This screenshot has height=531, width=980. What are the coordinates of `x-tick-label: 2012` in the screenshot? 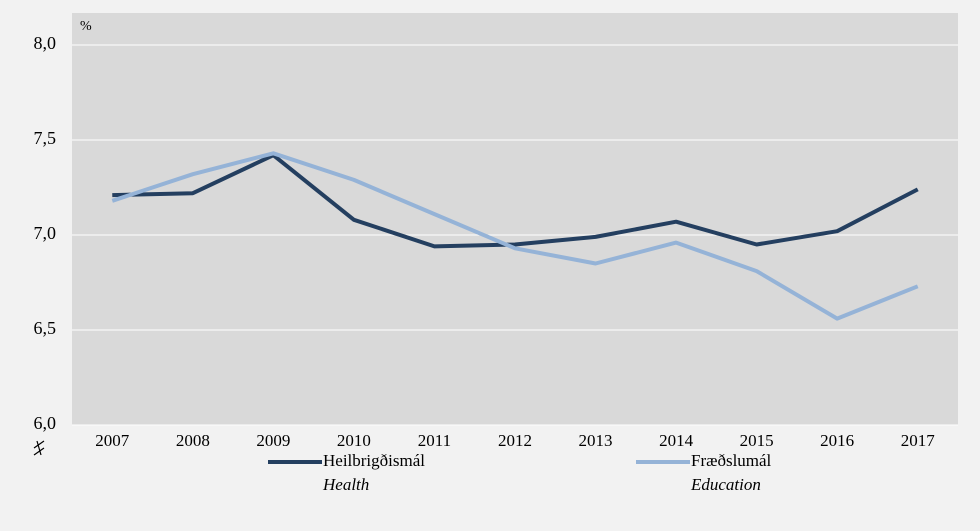 It's located at (515, 440).